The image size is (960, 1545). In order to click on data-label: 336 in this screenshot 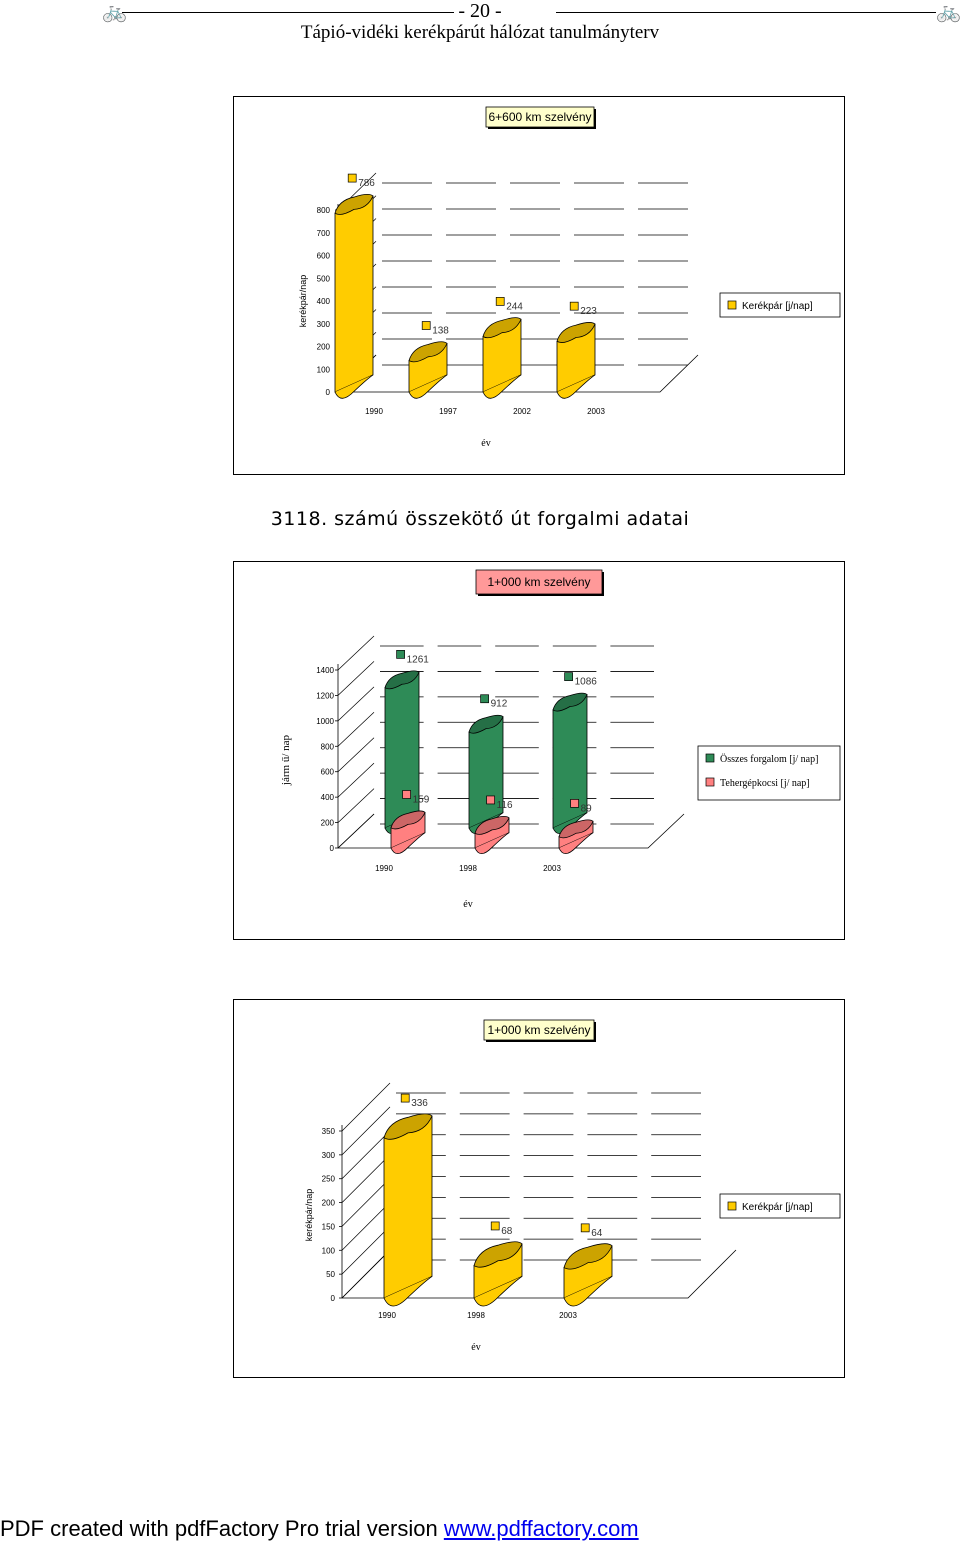, I will do `click(419, 1103)`.